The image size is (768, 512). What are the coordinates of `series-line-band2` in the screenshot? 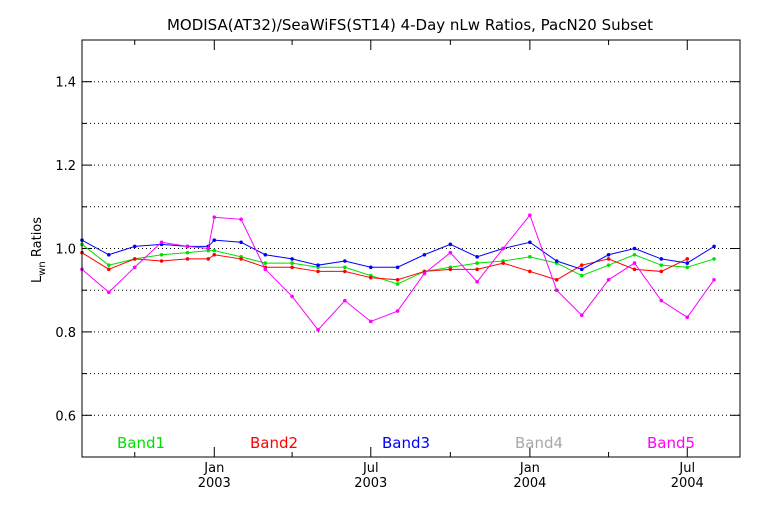 It's located at (384, 266).